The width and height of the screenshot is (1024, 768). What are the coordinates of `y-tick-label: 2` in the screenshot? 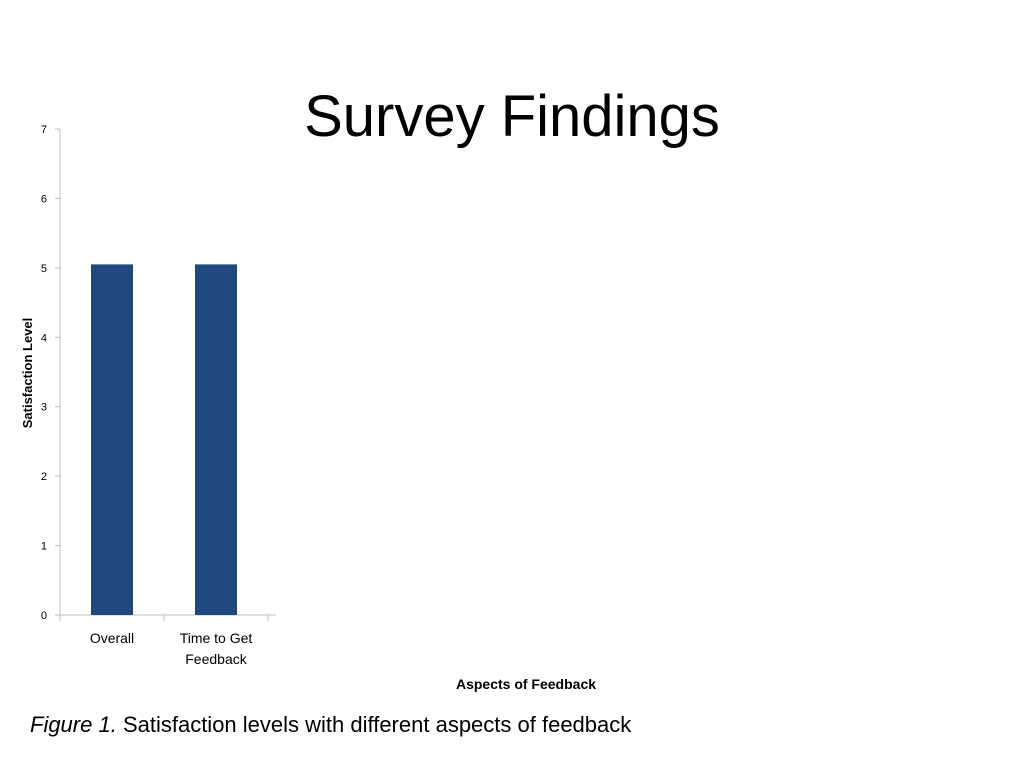 It's located at (44, 477).